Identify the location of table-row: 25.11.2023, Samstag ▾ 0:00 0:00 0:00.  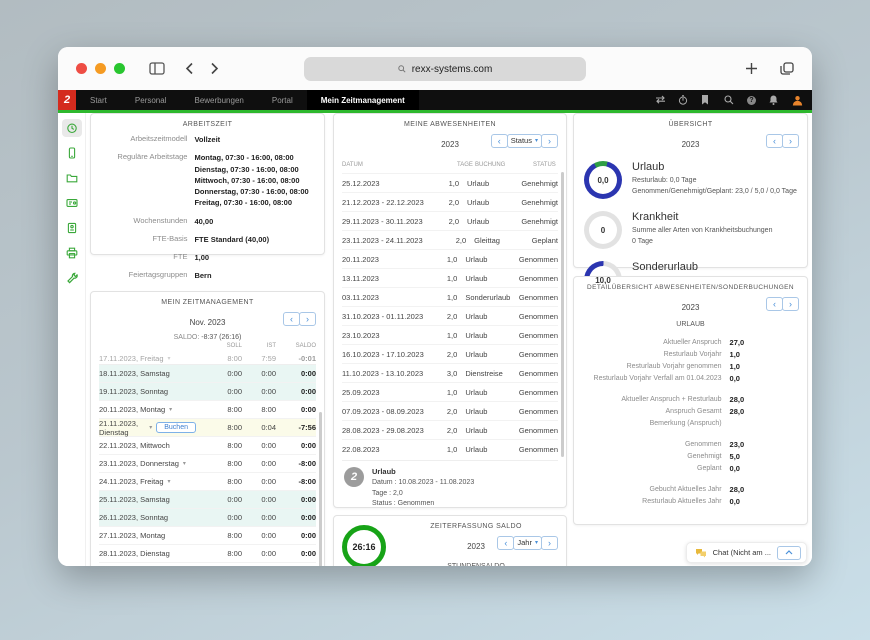
(207, 500).